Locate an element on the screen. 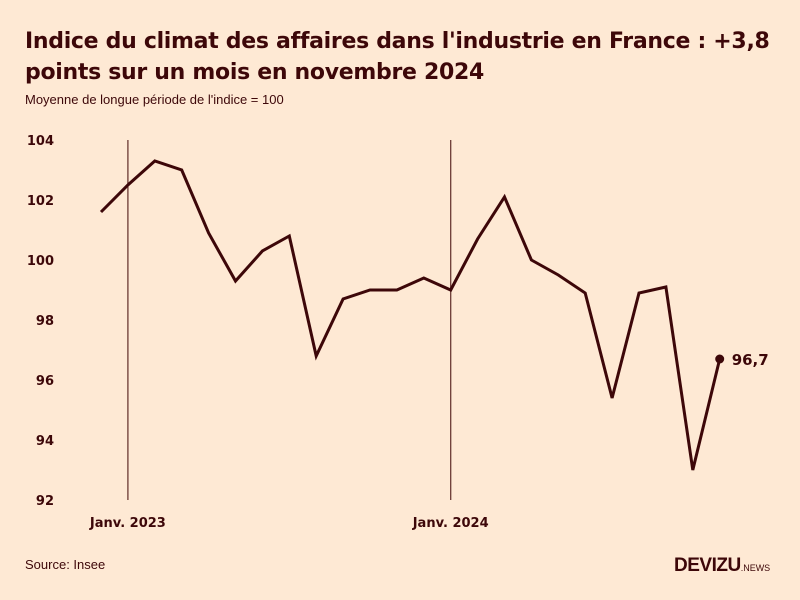 The height and width of the screenshot is (600, 800). y-tick-label: 100 is located at coordinates (40, 261).